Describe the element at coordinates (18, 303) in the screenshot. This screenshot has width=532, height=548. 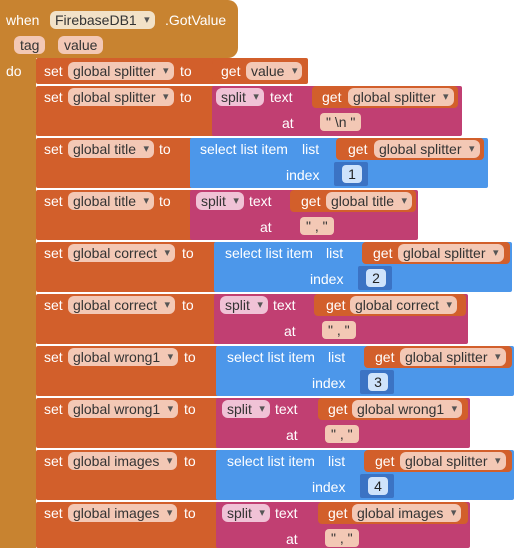
I see `event-block-spine` at that location.